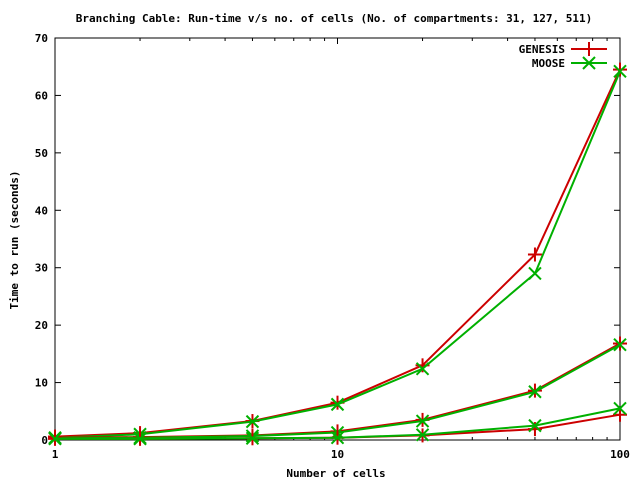  I want to click on y-tick-label: 60, so click(41, 95).